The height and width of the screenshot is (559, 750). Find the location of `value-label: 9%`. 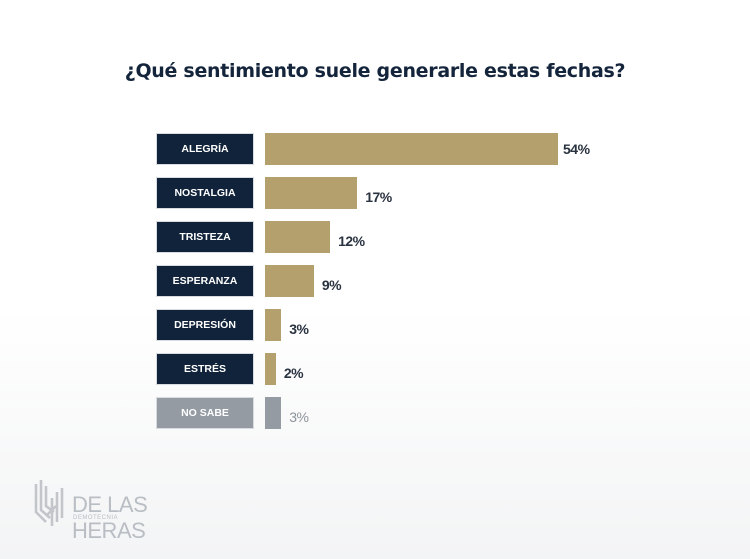

value-label: 9% is located at coordinates (331, 285).